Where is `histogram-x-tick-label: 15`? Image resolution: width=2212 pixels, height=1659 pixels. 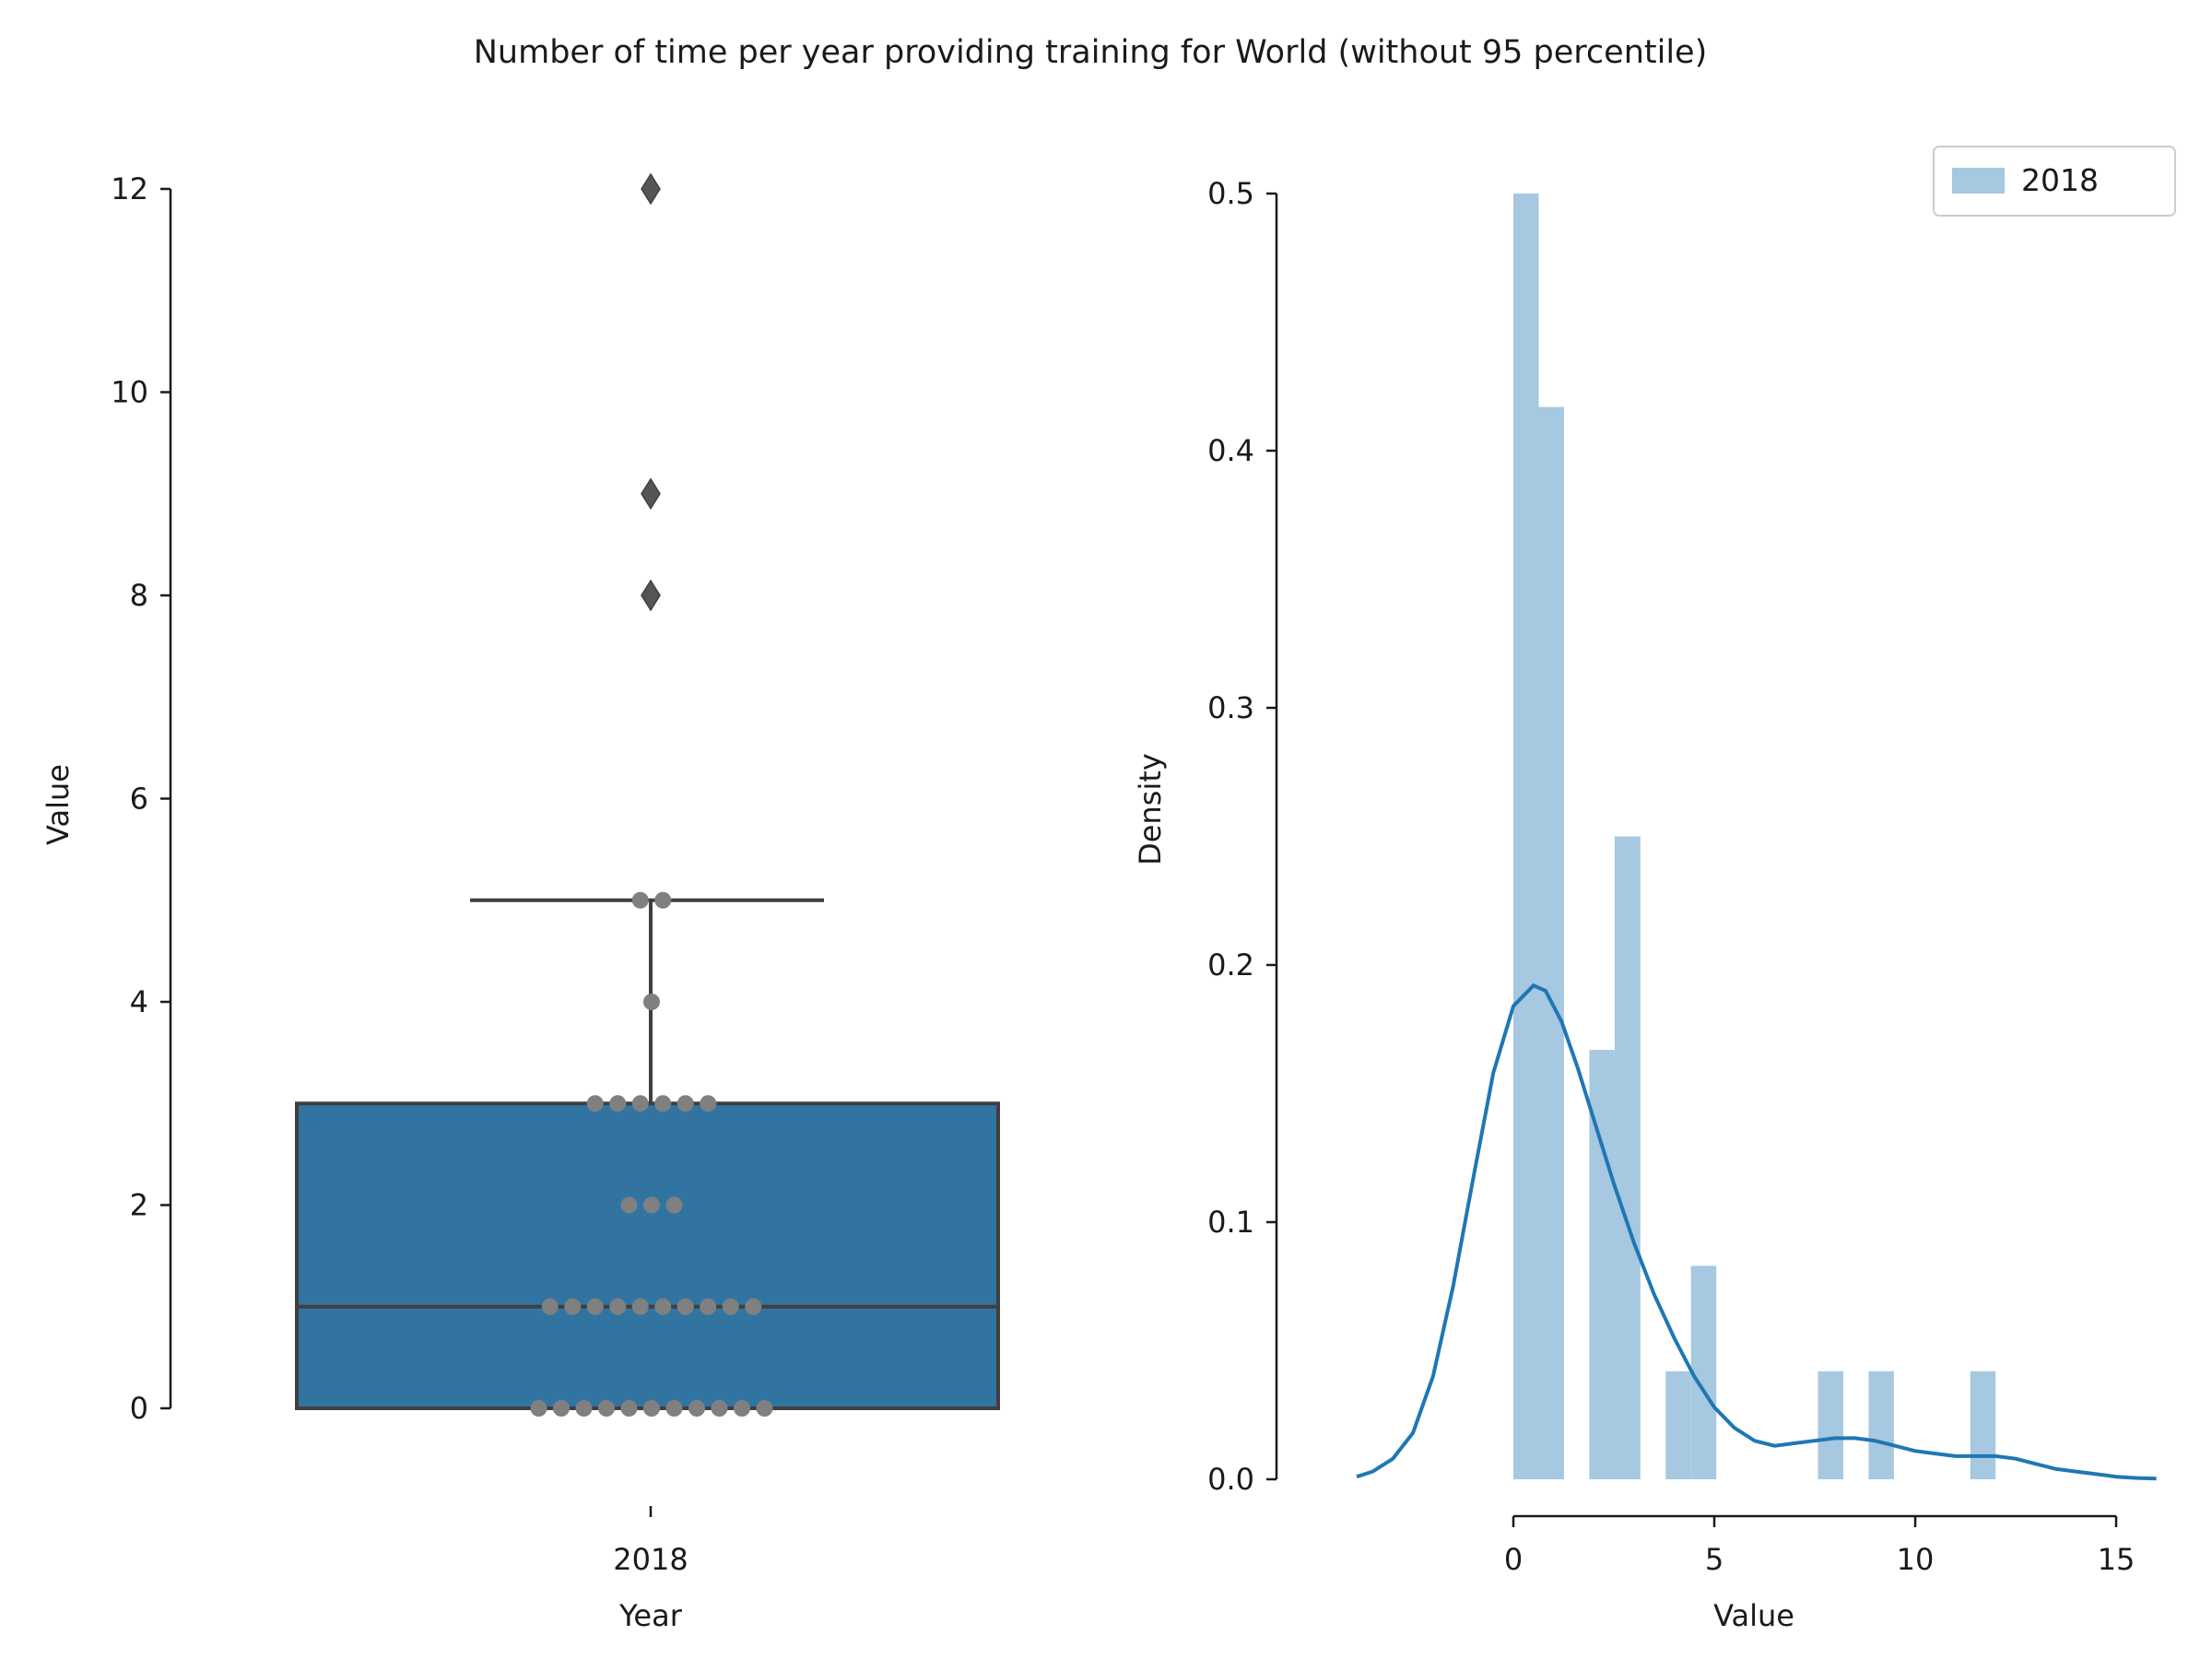
histogram-x-tick-label: 15 is located at coordinates (2117, 1559).